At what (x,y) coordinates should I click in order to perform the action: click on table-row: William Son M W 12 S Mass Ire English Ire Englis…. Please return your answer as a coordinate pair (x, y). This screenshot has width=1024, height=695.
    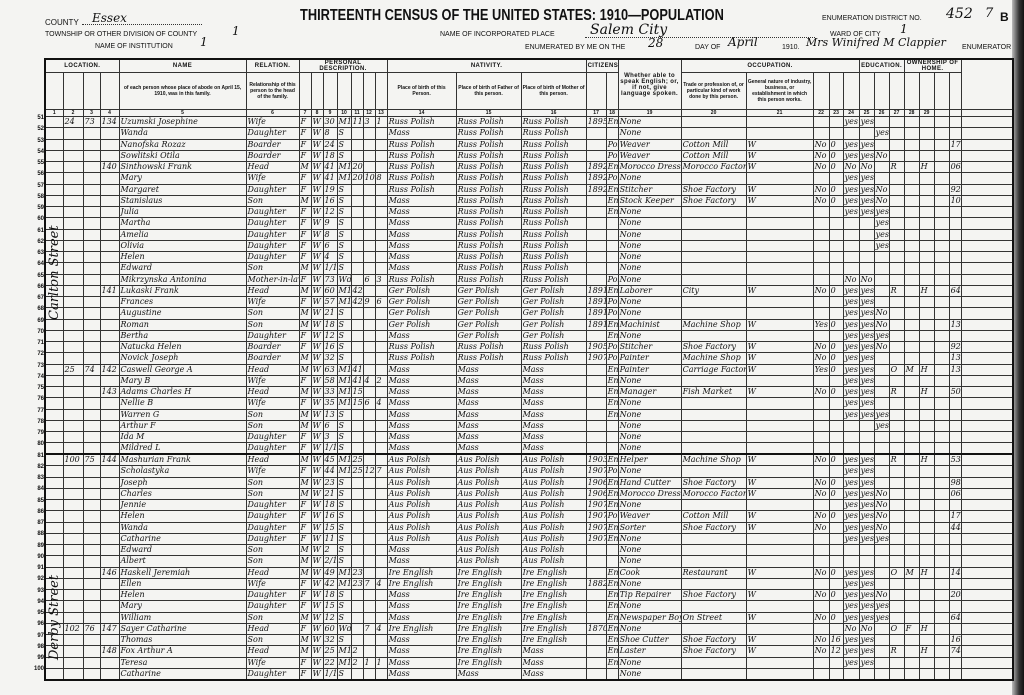
    Looking at the image, I should click on (529, 617).